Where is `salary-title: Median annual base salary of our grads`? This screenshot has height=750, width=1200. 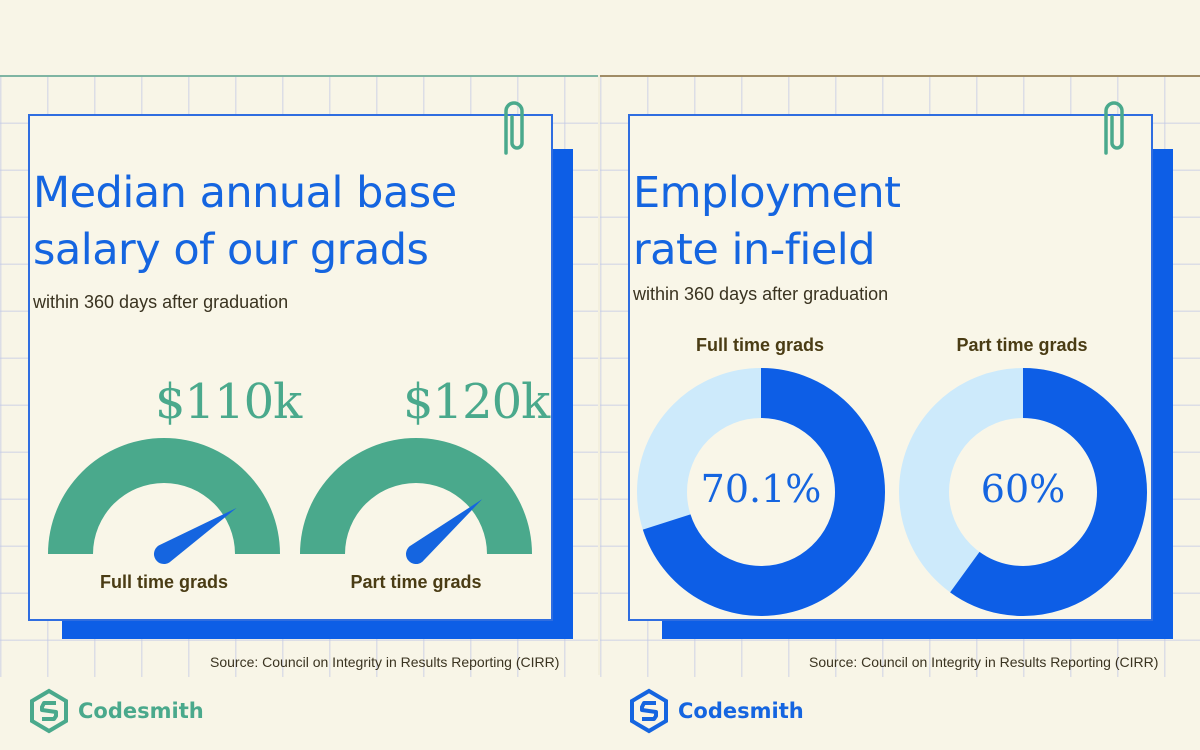 salary-title: Median annual base salary of our grads is located at coordinates (278, 222).